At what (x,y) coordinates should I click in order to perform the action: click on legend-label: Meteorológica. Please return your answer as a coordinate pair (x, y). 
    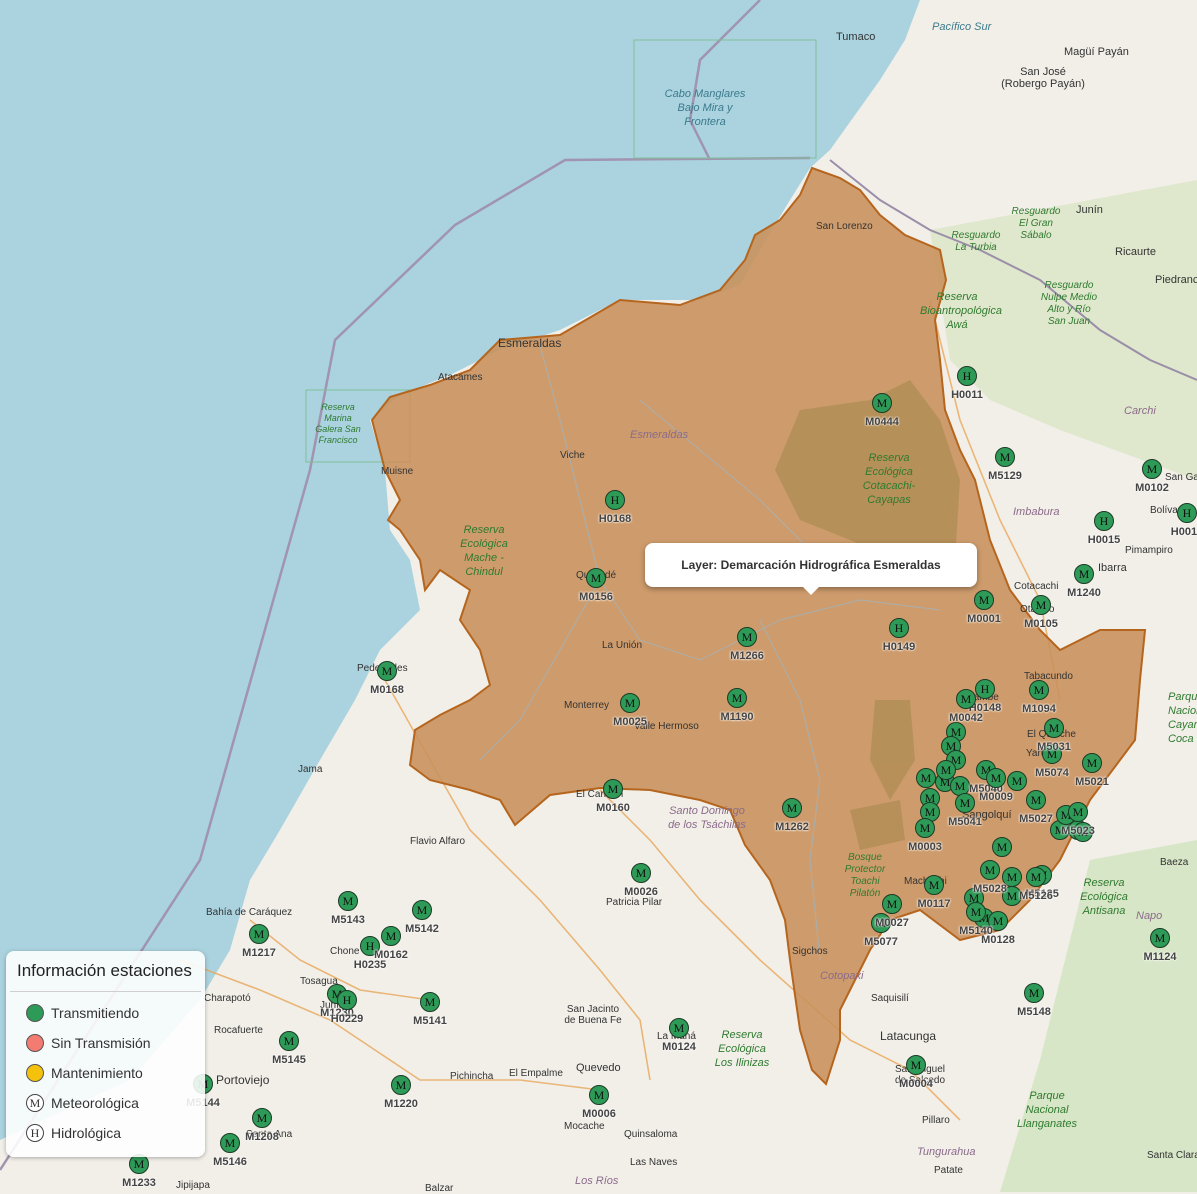
    Looking at the image, I should click on (95, 1103).